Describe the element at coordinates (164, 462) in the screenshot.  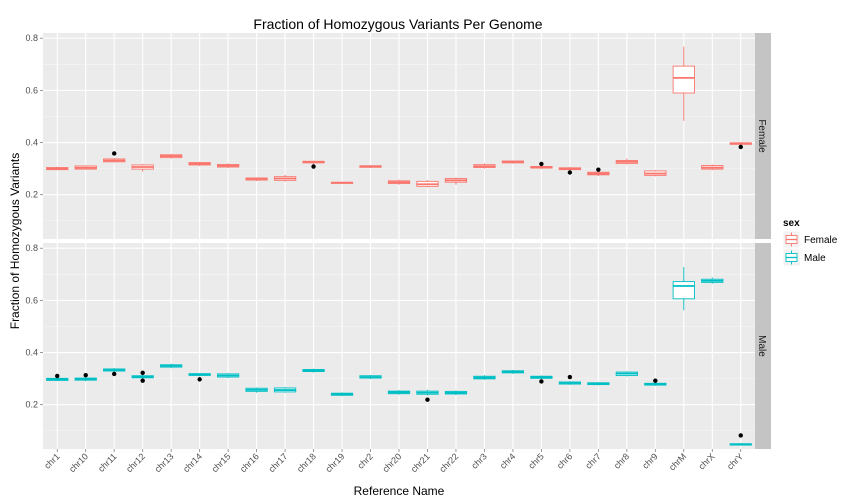
I see `x-tick-label-chr13: chr13` at that location.